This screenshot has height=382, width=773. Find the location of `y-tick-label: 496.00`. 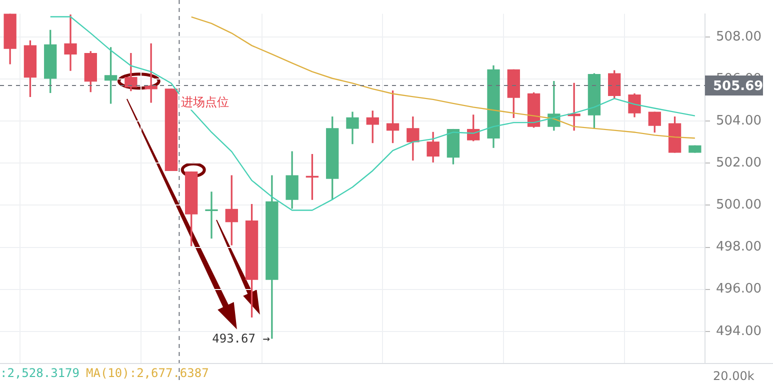

y-tick-label: 496.00 is located at coordinates (739, 289).